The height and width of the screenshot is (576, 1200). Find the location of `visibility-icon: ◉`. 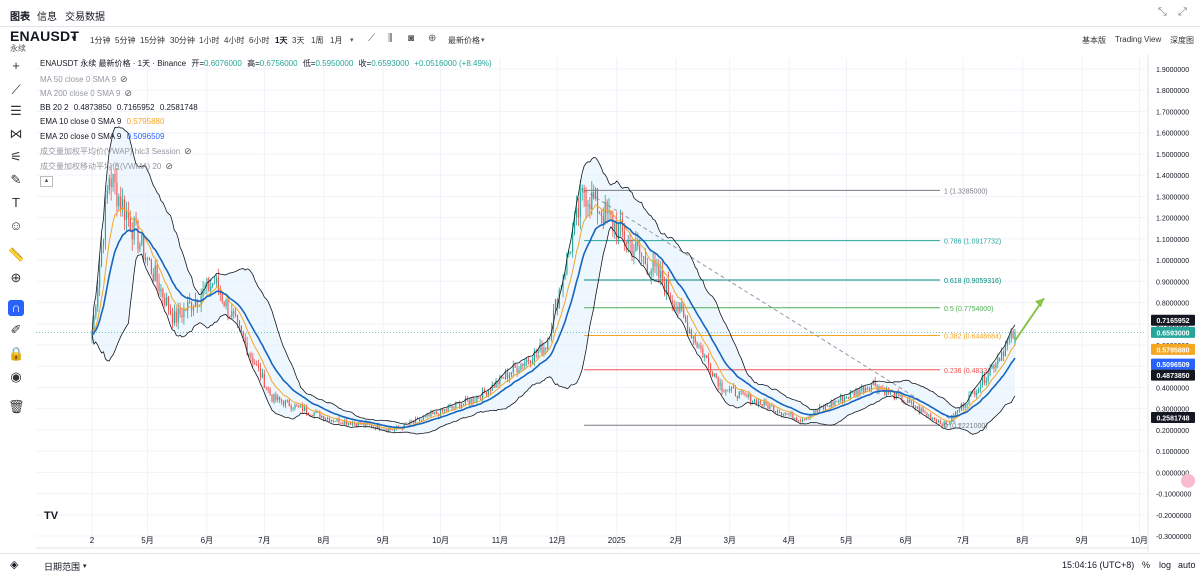

visibility-icon: ◉ is located at coordinates (16, 376).